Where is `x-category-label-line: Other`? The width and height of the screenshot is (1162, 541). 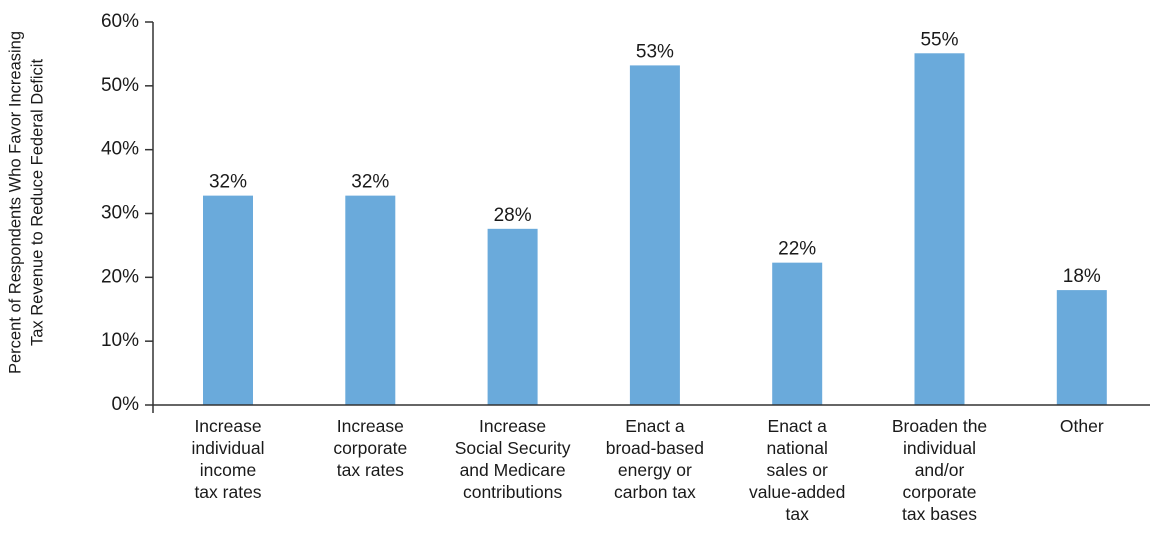 x-category-label-line: Other is located at coordinates (1082, 426).